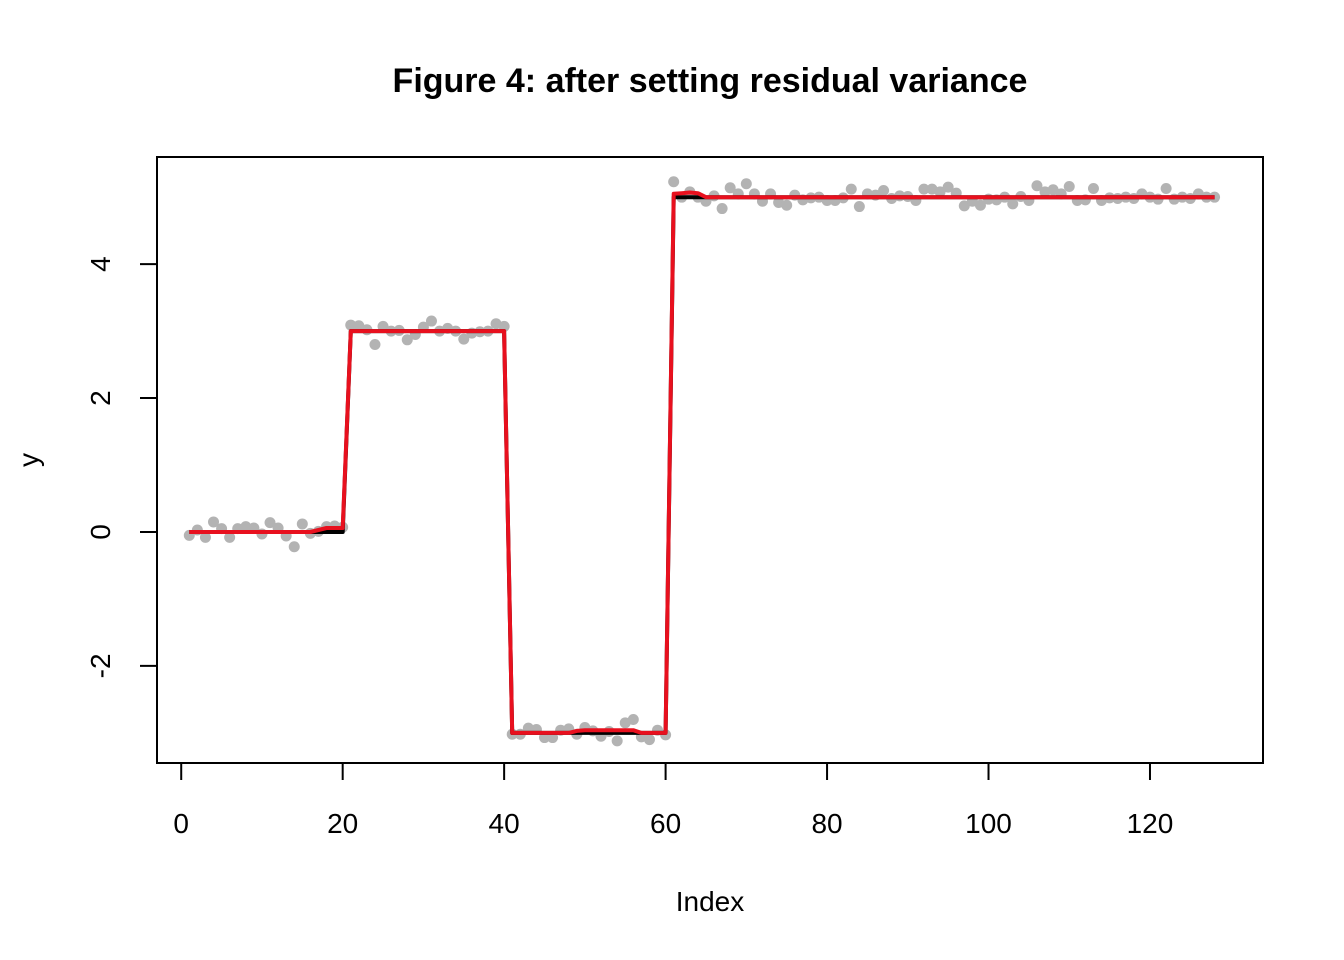 The height and width of the screenshot is (960, 1344). What do you see at coordinates (121, 467) in the screenshot?
I see `y-axis: -2 0 2 4` at bounding box center [121, 467].